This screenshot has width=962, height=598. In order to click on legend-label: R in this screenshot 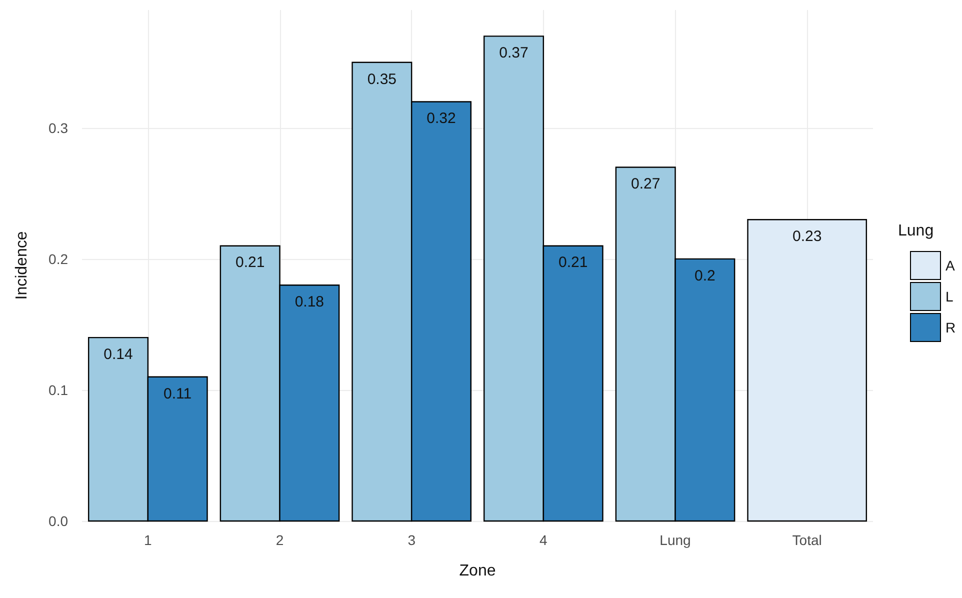, I will do `click(951, 328)`.